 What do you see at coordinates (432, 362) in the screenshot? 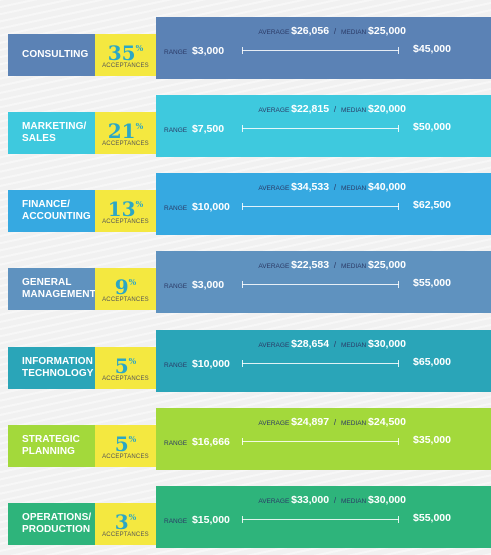
I see `range-max-value: $65,000` at bounding box center [432, 362].